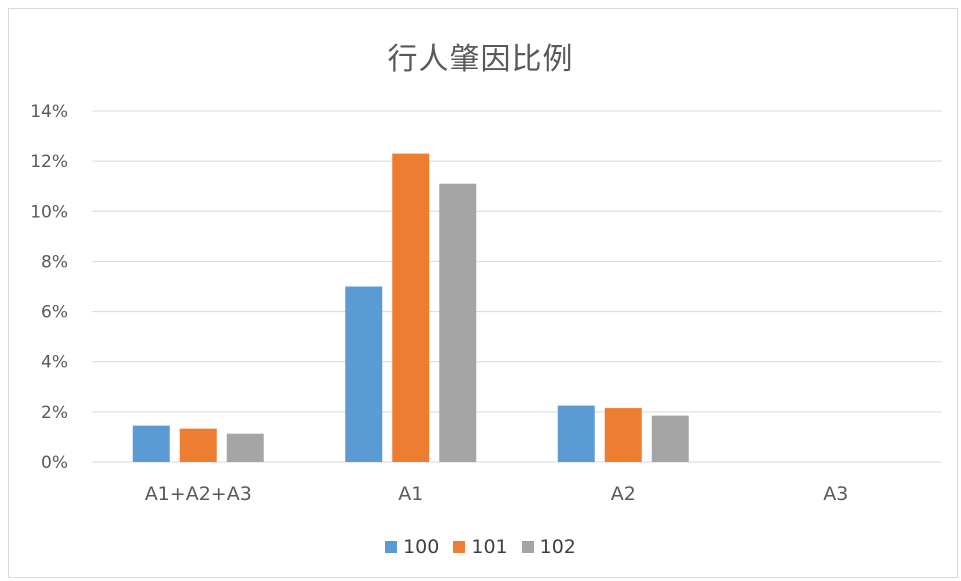  What do you see at coordinates (623, 494) in the screenshot?
I see `x-tick-label: A2` at bounding box center [623, 494].